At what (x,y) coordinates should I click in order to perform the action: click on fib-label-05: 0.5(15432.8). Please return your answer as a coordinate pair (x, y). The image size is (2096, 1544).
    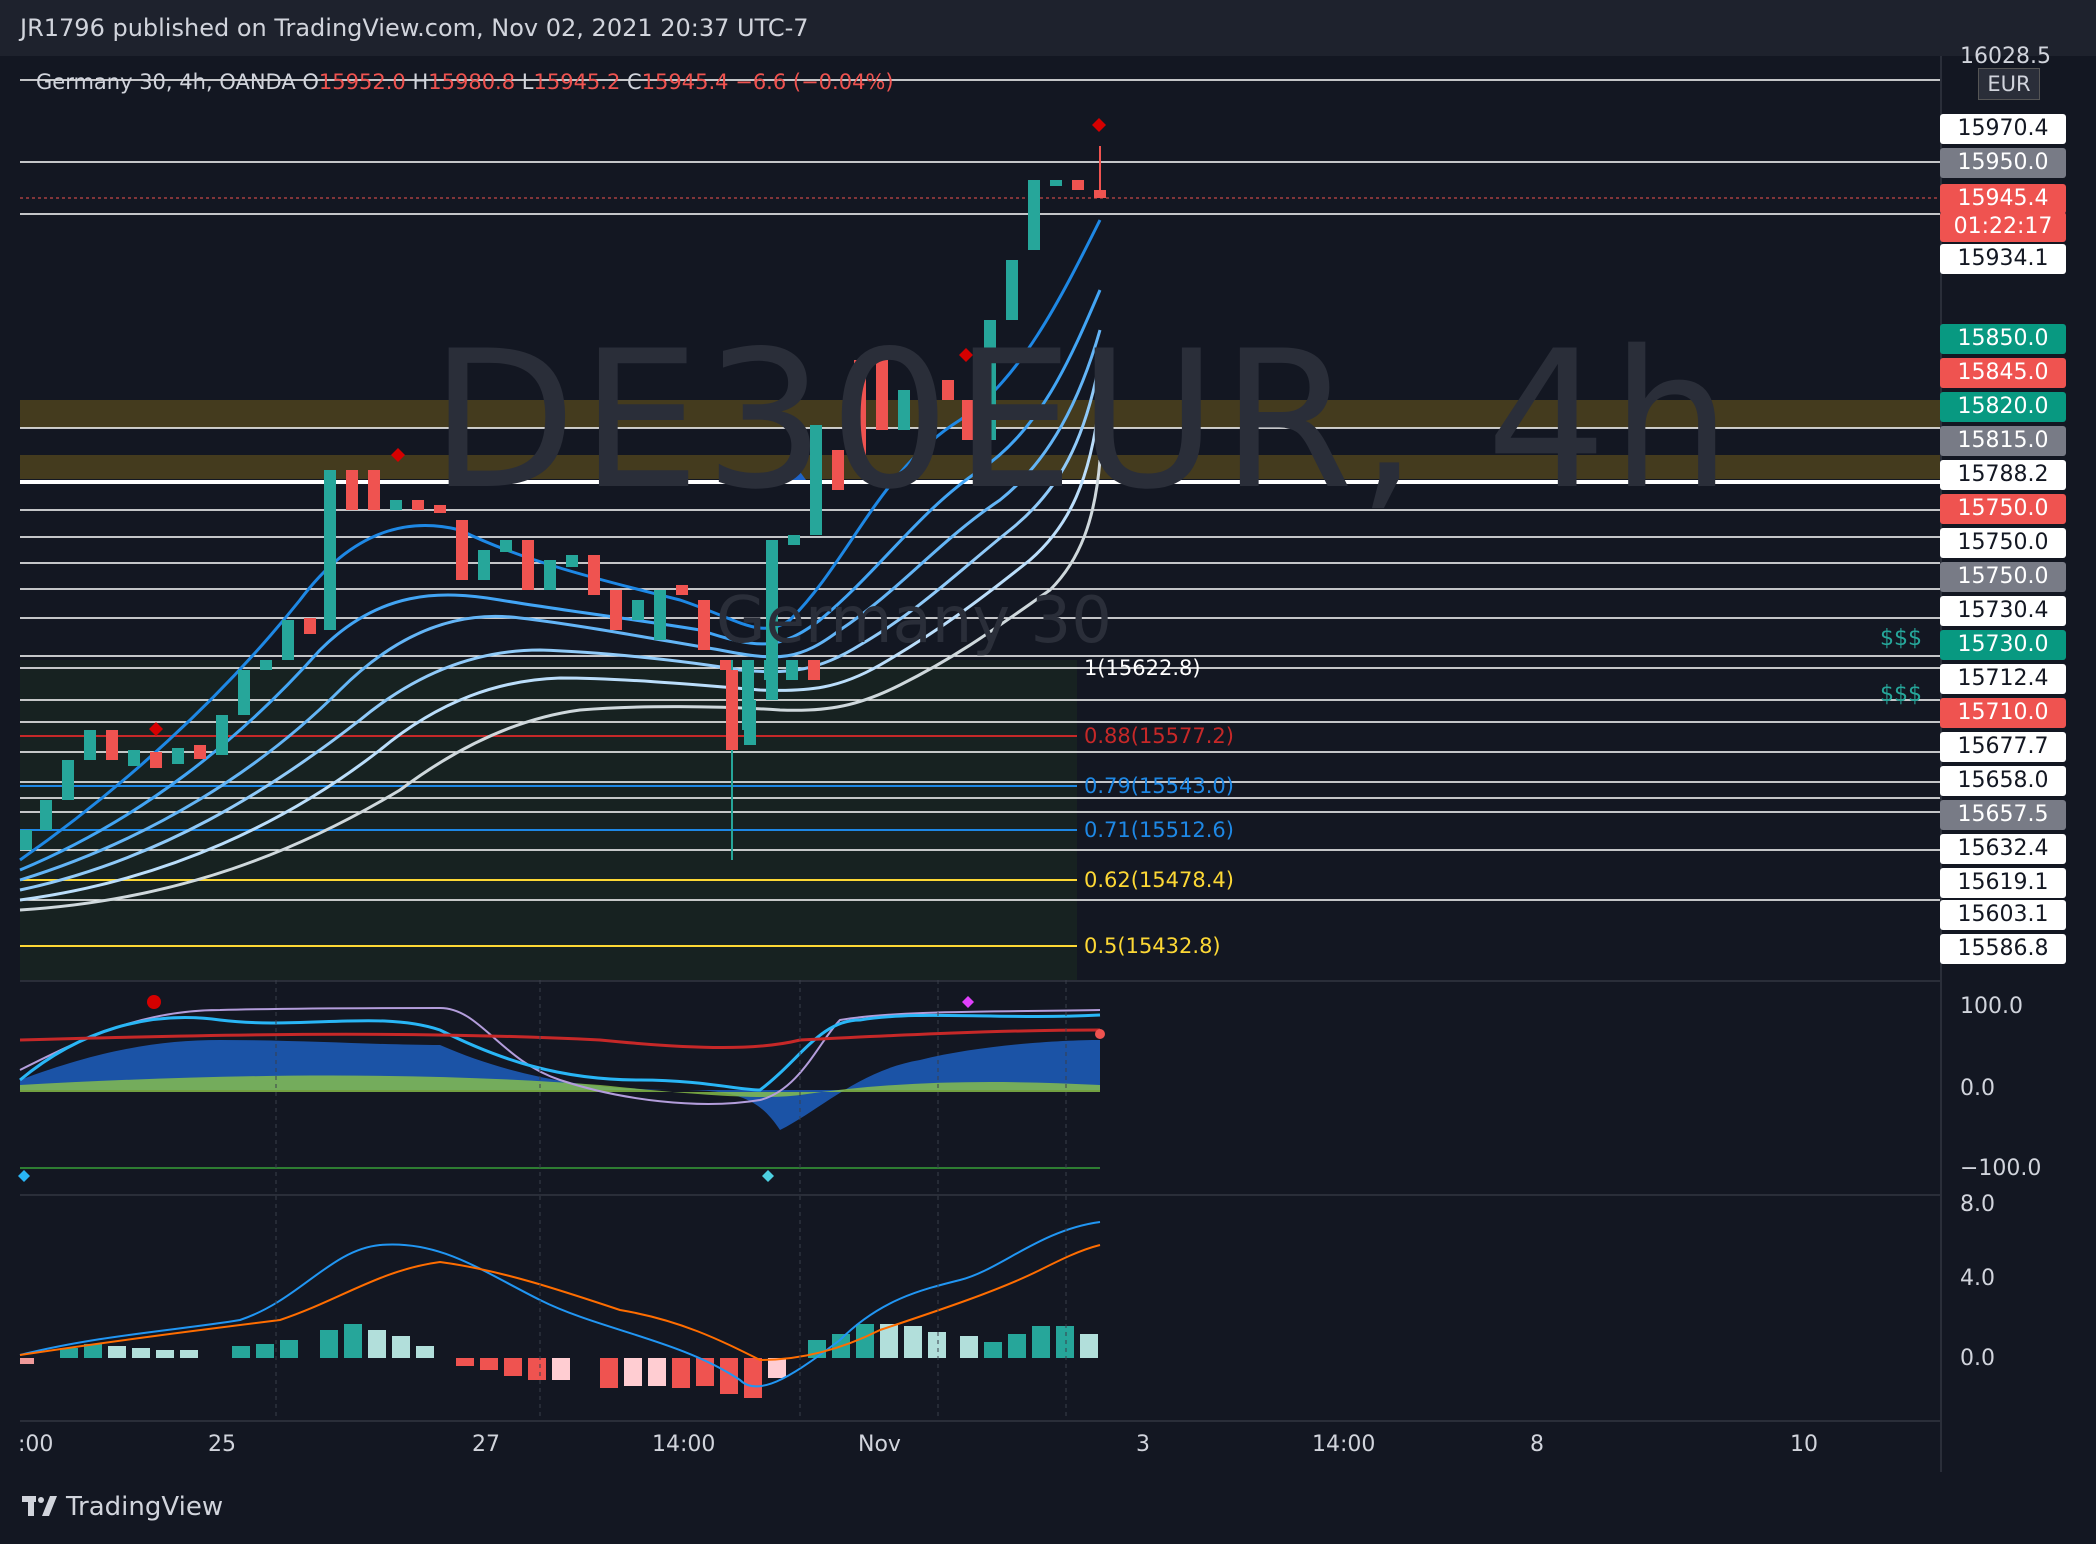
    Looking at the image, I should click on (1152, 946).